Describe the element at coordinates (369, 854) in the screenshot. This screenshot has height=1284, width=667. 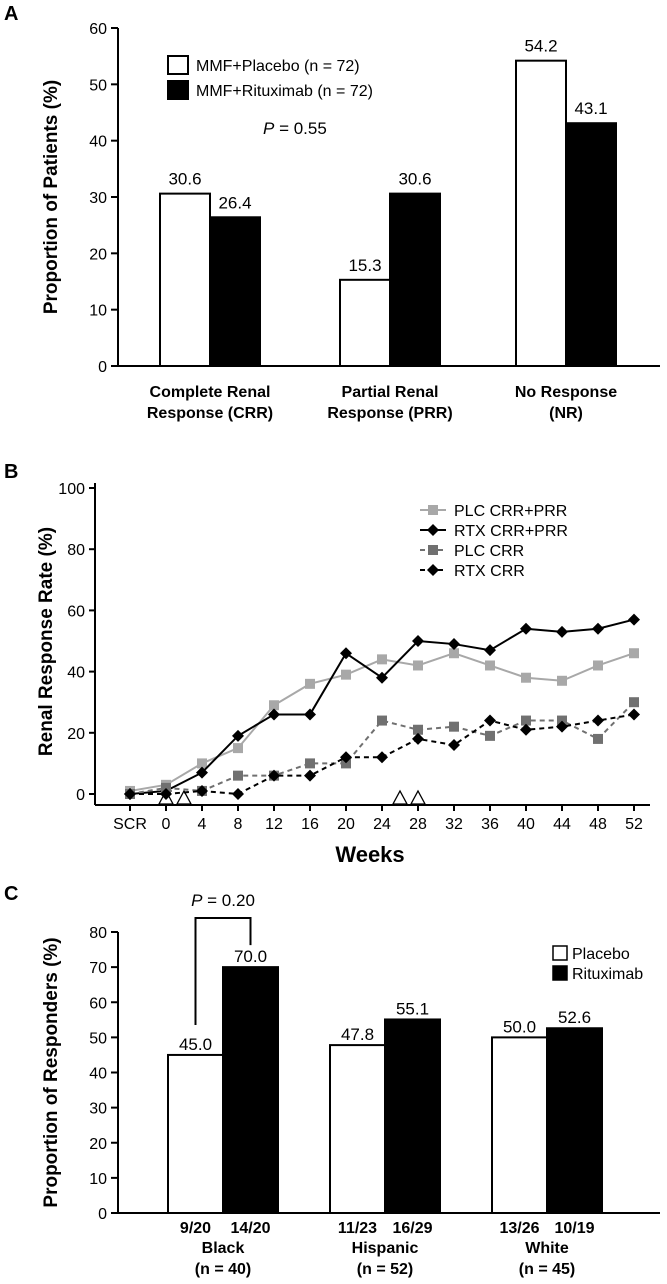
I see `x-axis-label: Weeks` at that location.